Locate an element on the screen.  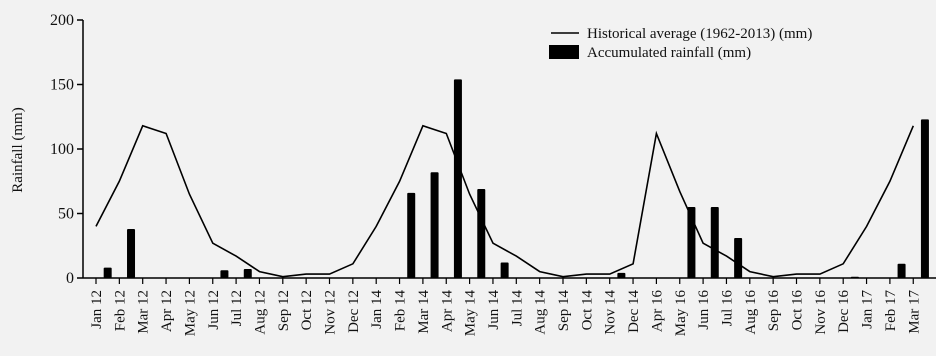
x-tick-label: Mar 17 is located at coordinates (914, 312).